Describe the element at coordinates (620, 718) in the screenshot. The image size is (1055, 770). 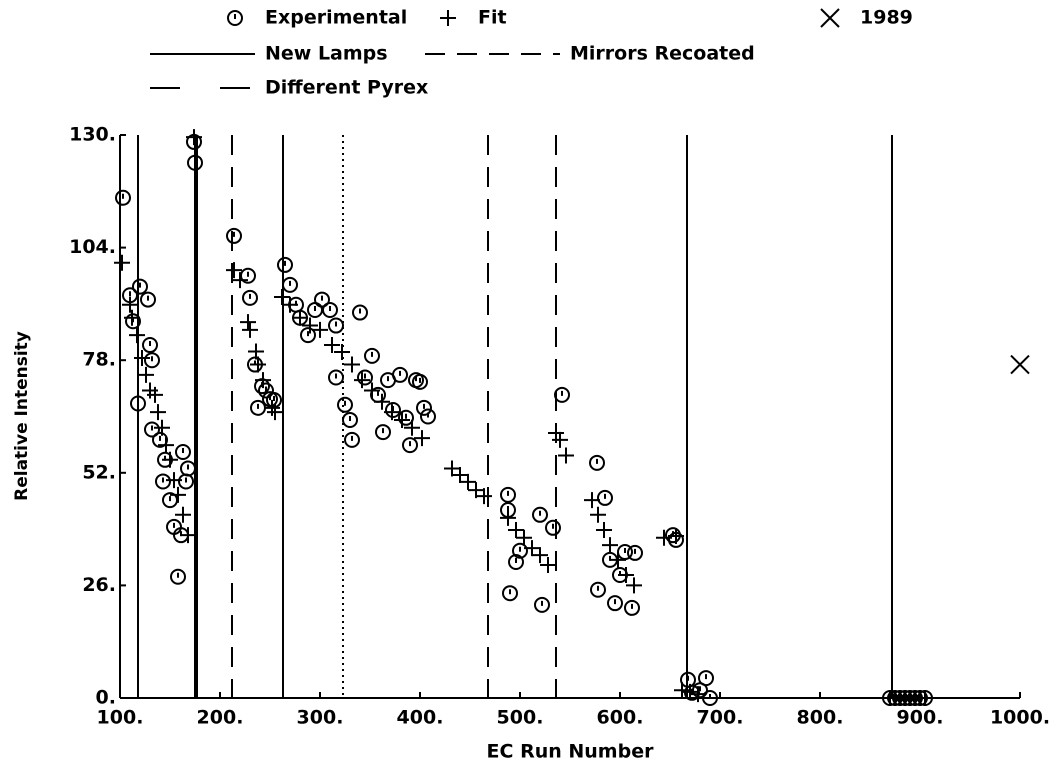
I see `x-tick-label: 600.` at that location.